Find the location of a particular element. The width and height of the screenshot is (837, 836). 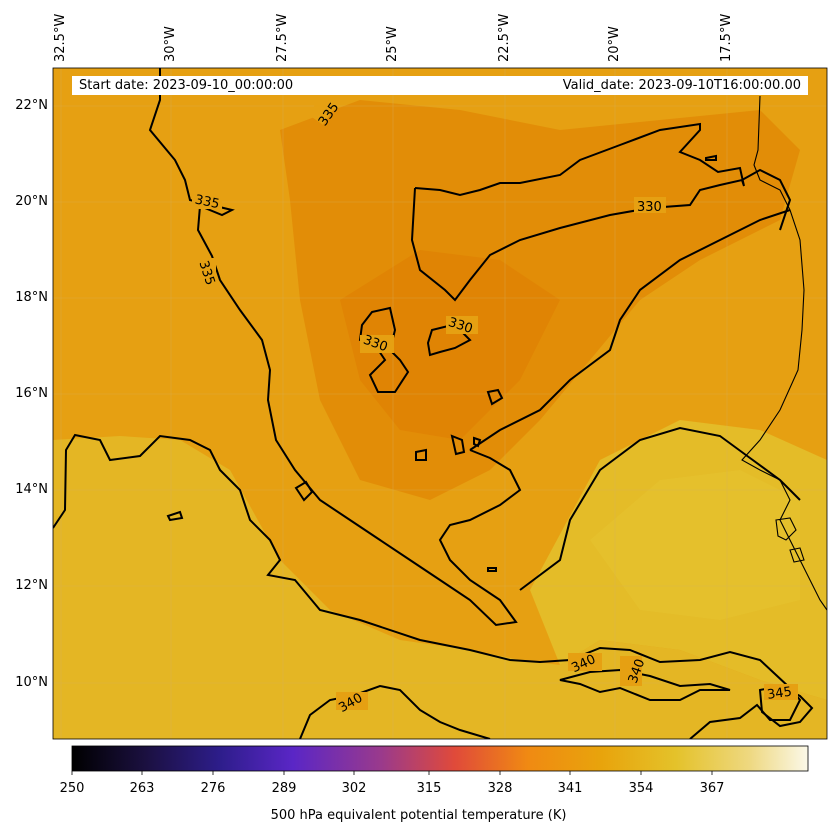

contour-340-south is located at coordinates (395, 711).